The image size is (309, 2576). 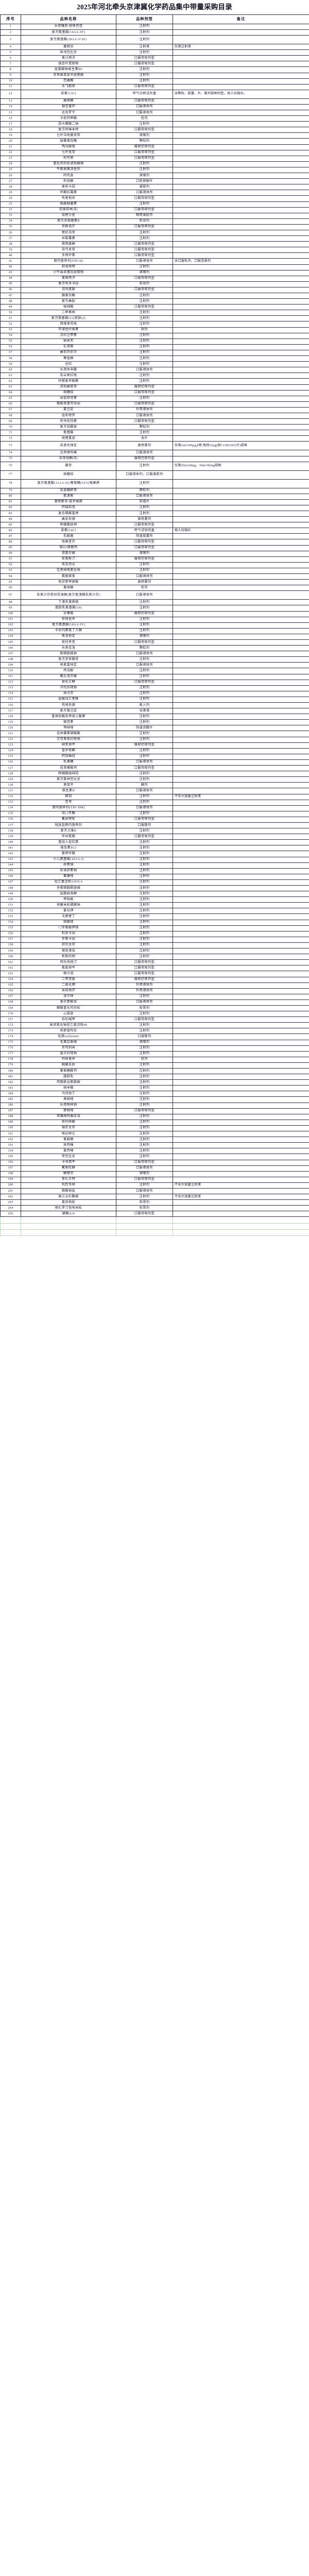 What do you see at coordinates (10, 238) in the screenshot?
I see `cell-seq: 37` at bounding box center [10, 238].